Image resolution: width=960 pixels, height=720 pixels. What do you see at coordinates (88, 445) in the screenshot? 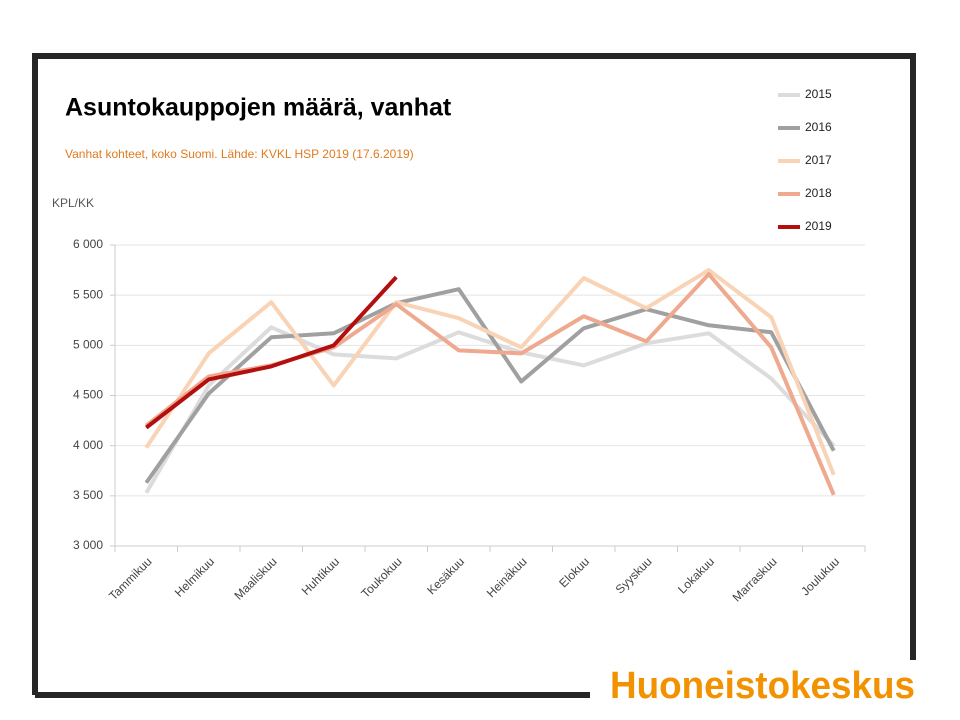
I see `y-tick-label: 4 000` at bounding box center [88, 445].